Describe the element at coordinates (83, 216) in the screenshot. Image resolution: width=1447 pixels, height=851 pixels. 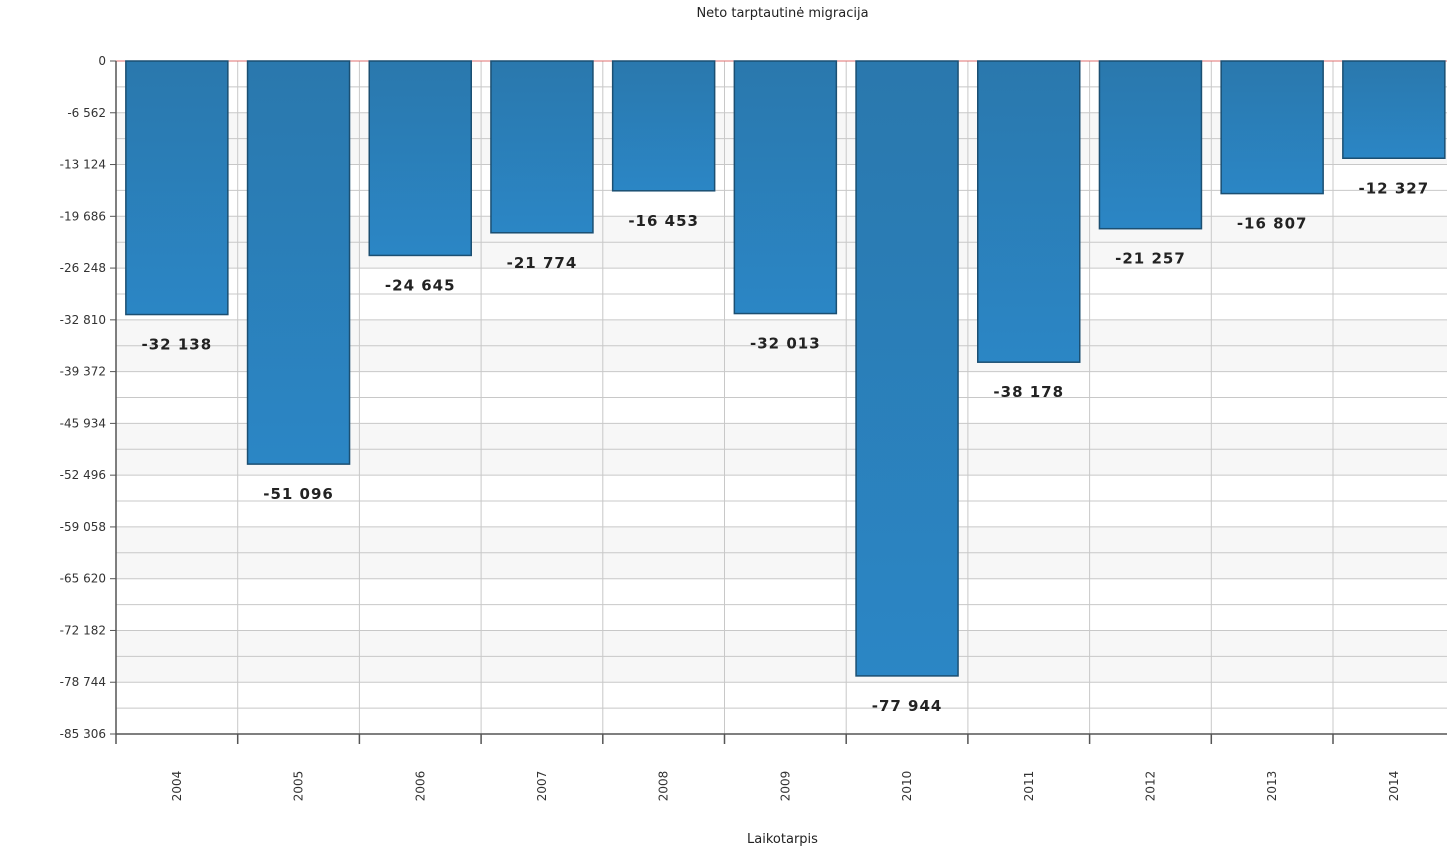
I see `y-tick-label: -19 686` at that location.